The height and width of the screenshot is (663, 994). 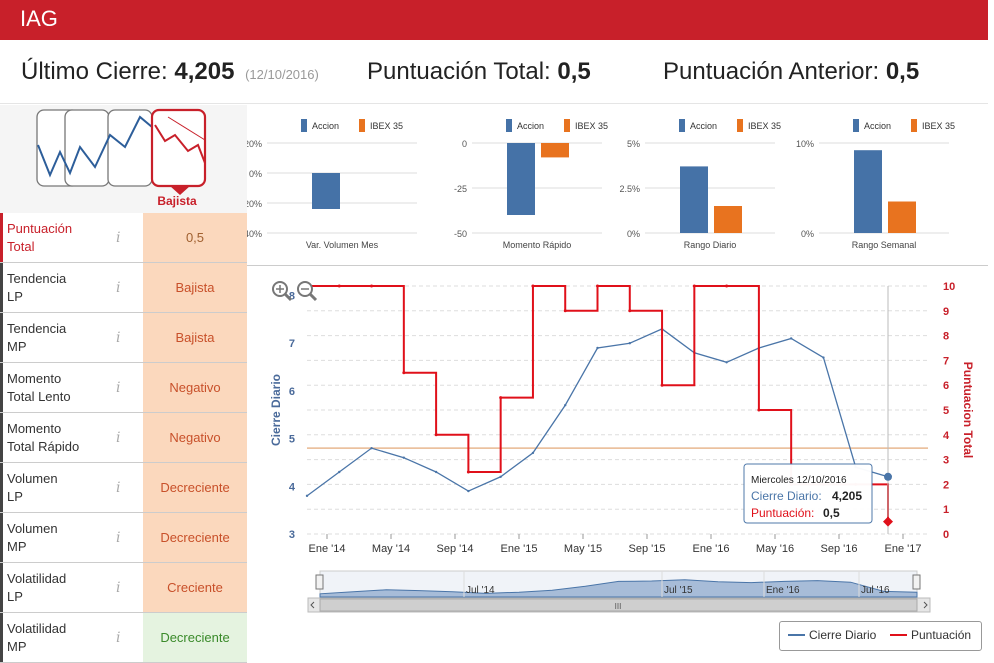 I want to click on uptrend-line-icon, so click(x=95, y=146).